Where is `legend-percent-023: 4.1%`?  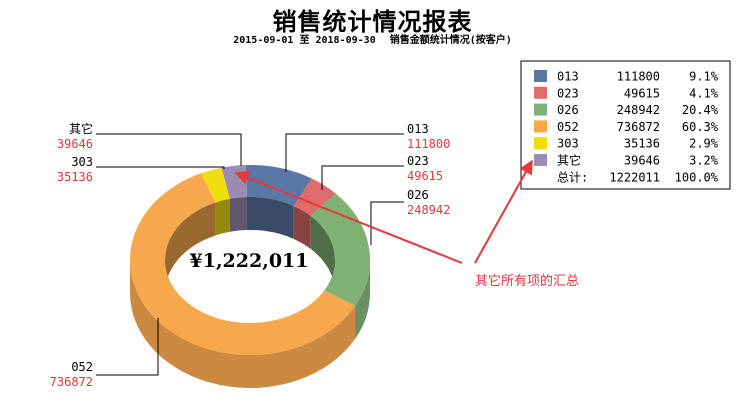
legend-percent-023: 4.1% is located at coordinates (704, 93).